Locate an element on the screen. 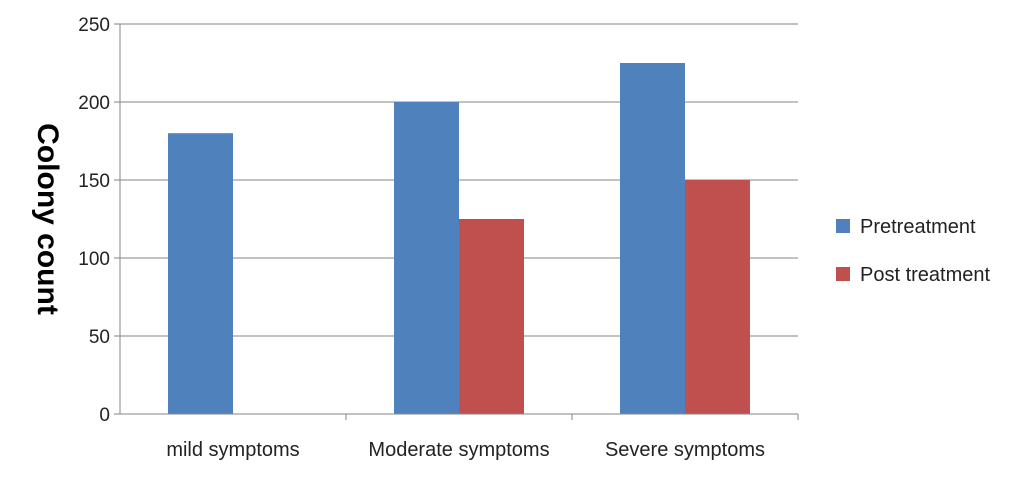  y-tick-labels: 0 50 100 150 200 250 is located at coordinates (94, 220).